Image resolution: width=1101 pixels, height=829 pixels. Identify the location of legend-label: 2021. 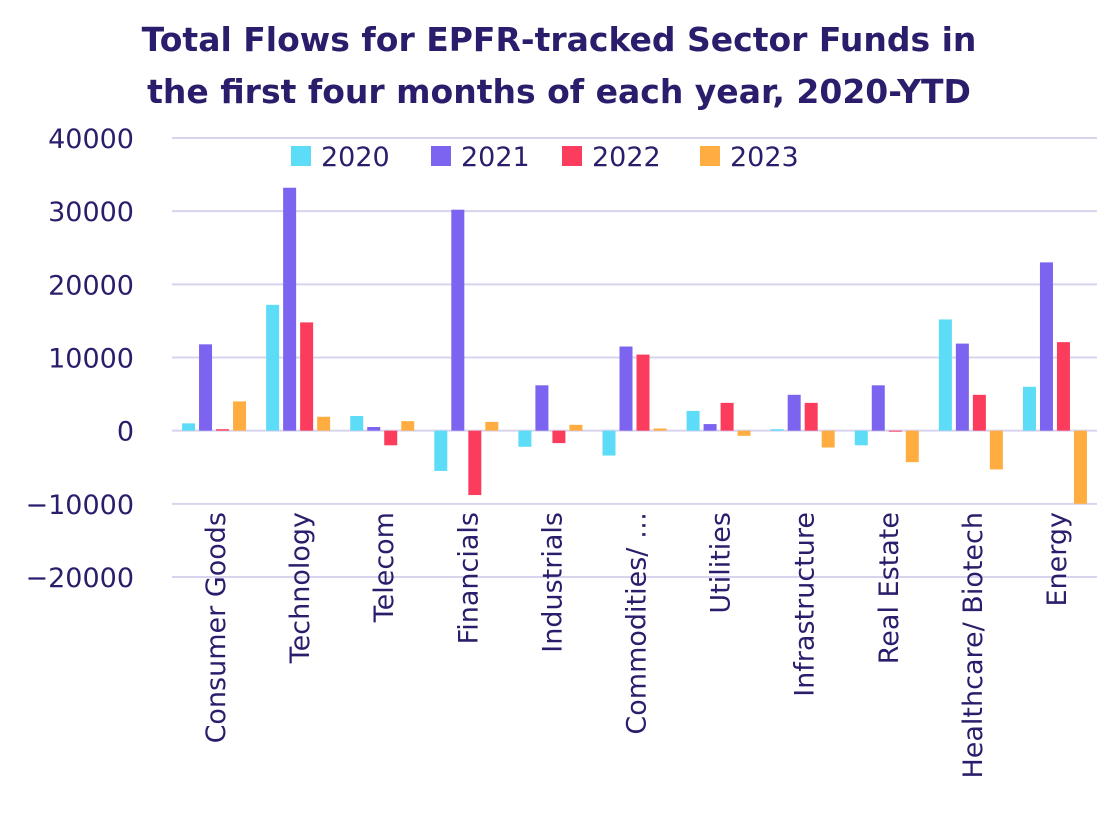
(495, 157).